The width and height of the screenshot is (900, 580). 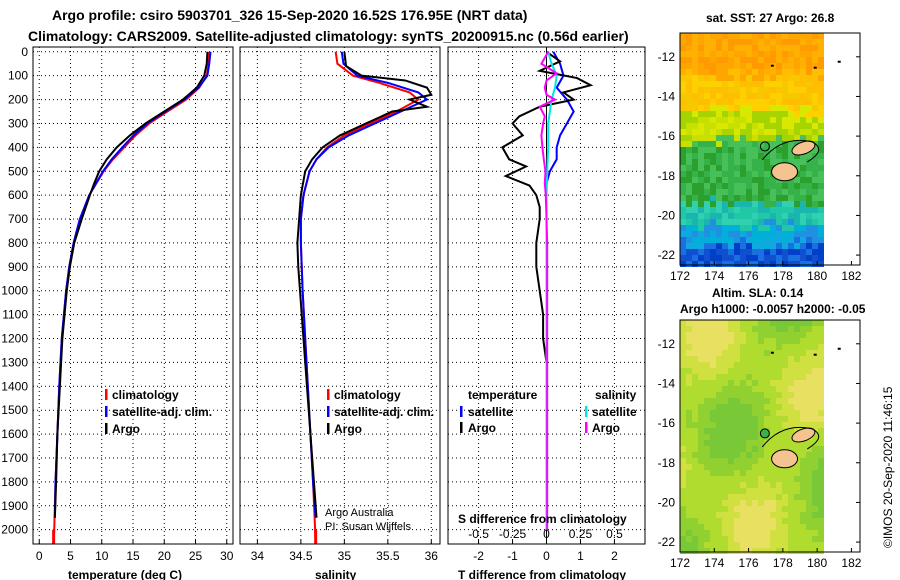 What do you see at coordinates (106, 411) in the screenshot?
I see `legend-swatch-sat-t` at bounding box center [106, 411].